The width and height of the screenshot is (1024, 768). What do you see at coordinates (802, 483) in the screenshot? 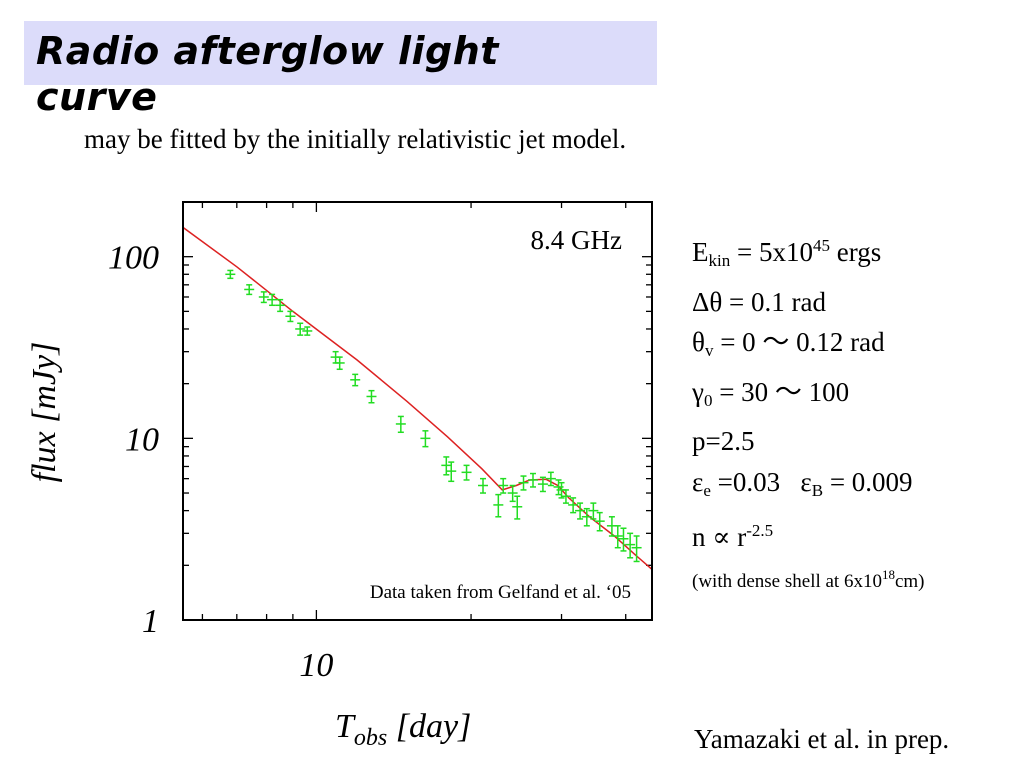
I see `param-epsilon: εe =0.03 εB = 0.009` at bounding box center [802, 483].